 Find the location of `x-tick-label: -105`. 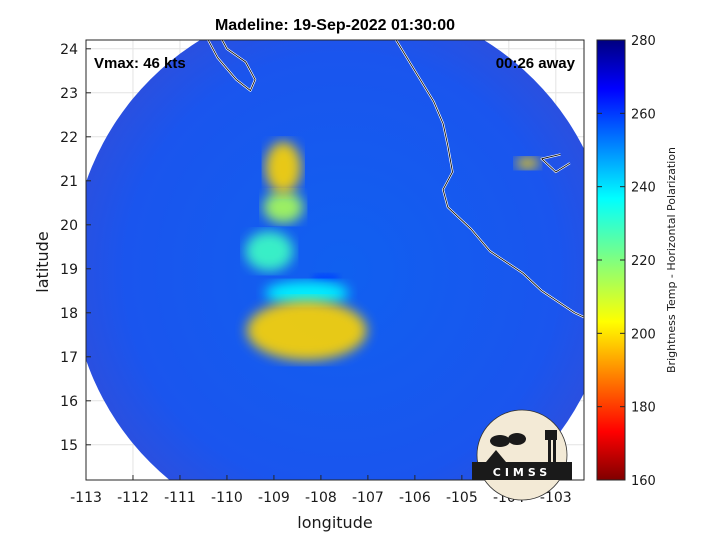

x-tick-label: -105 is located at coordinates (462, 498).